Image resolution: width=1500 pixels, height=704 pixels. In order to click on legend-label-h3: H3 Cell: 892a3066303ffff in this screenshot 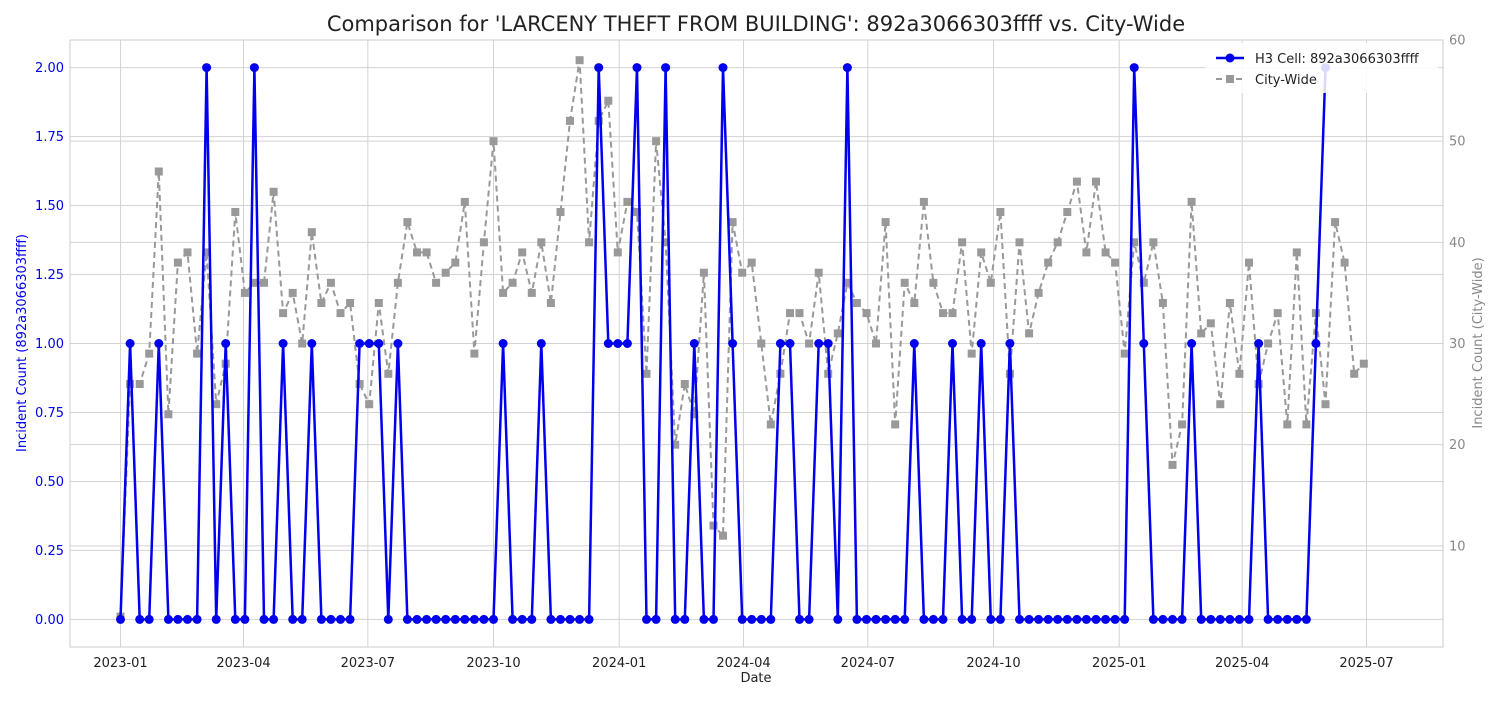, I will do `click(1337, 59)`.